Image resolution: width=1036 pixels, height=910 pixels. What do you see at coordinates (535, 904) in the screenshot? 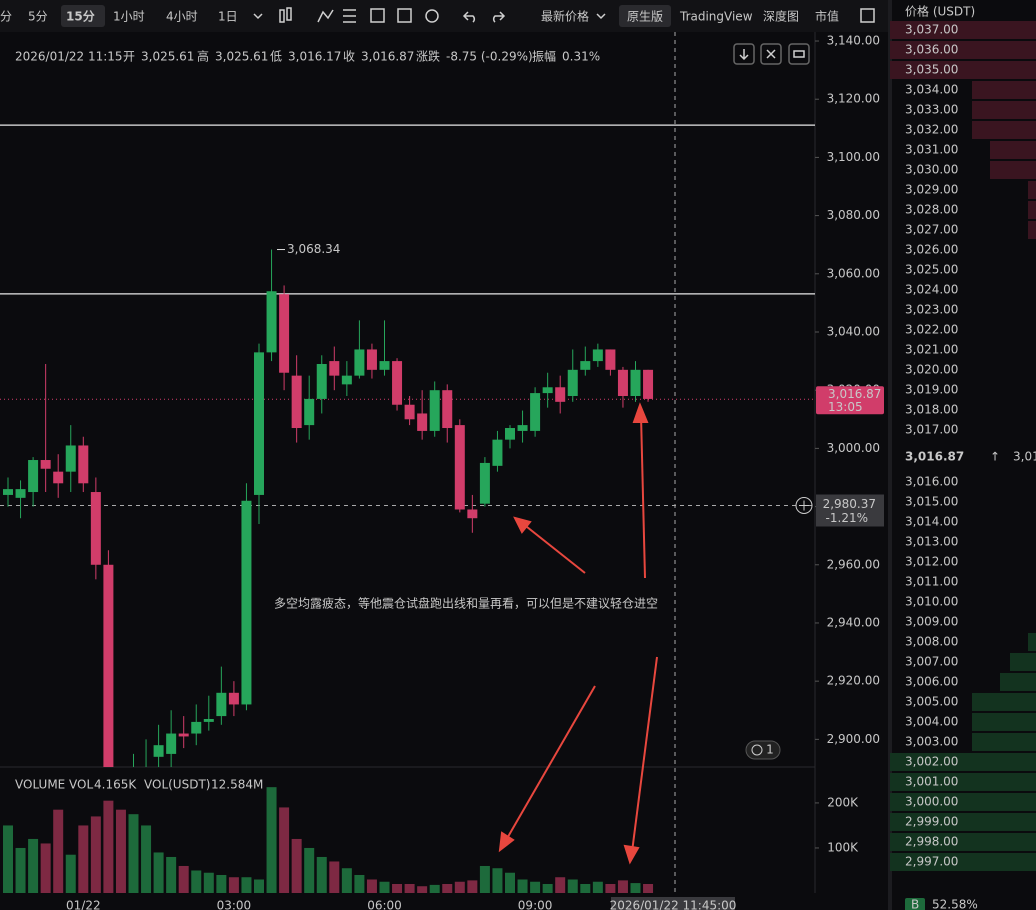
I see `x-tick-label: 09:00` at bounding box center [535, 904].